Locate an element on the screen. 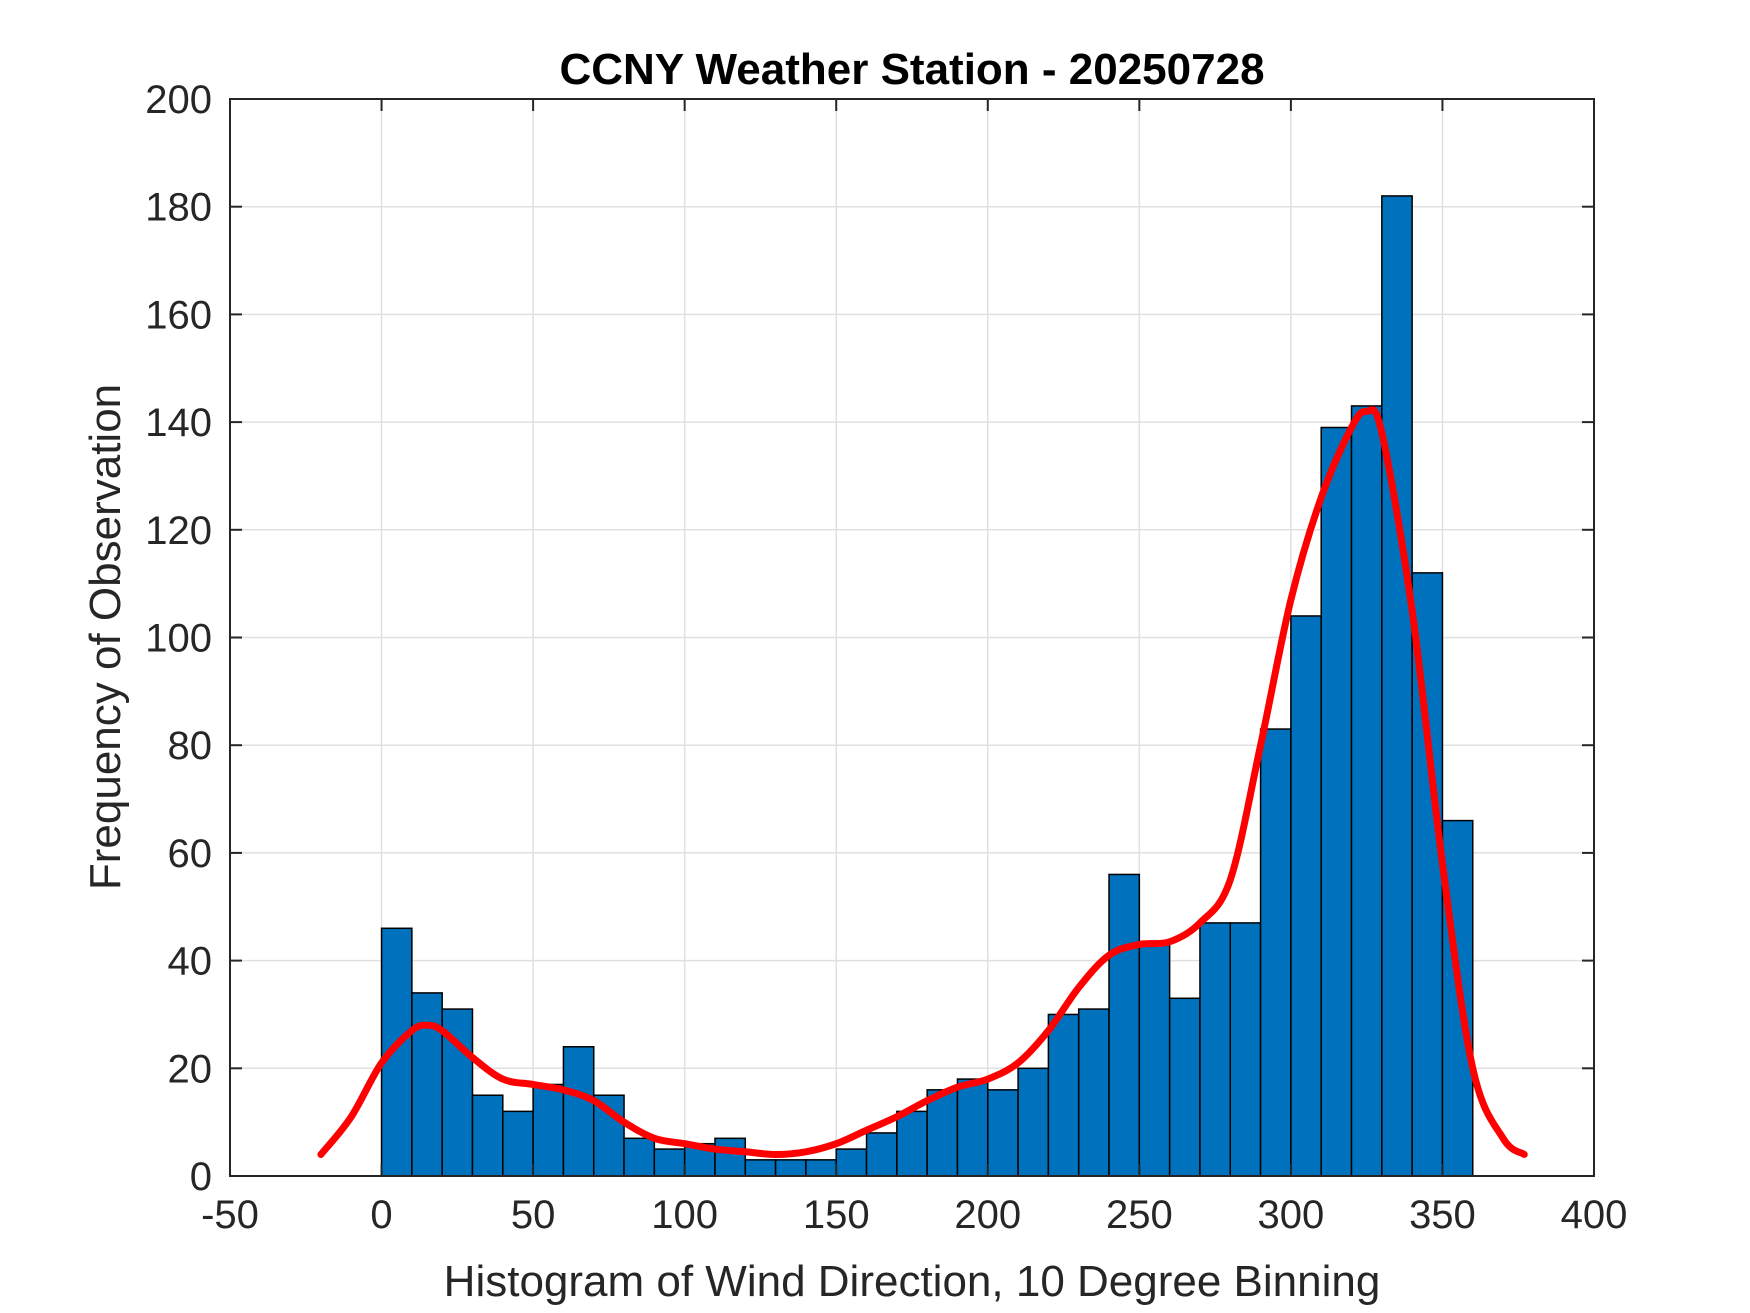 The height and width of the screenshot is (1313, 1750). chart-title: CCNY Weather Station - 20250728 is located at coordinates (911, 69).